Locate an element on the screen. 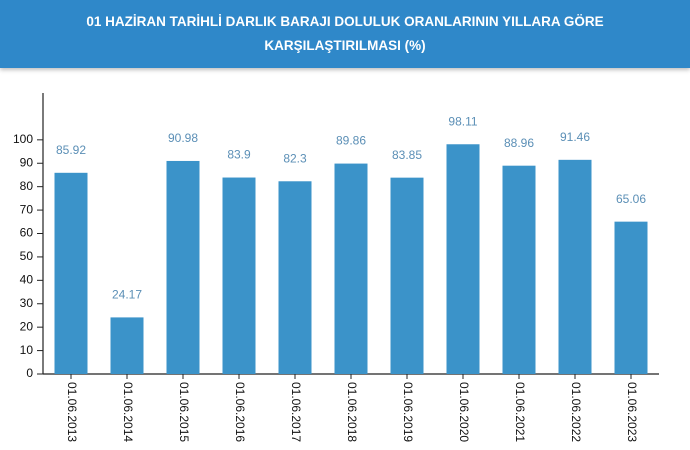 The width and height of the screenshot is (690, 450). y-tick-label: 100 is located at coordinates (23, 139).